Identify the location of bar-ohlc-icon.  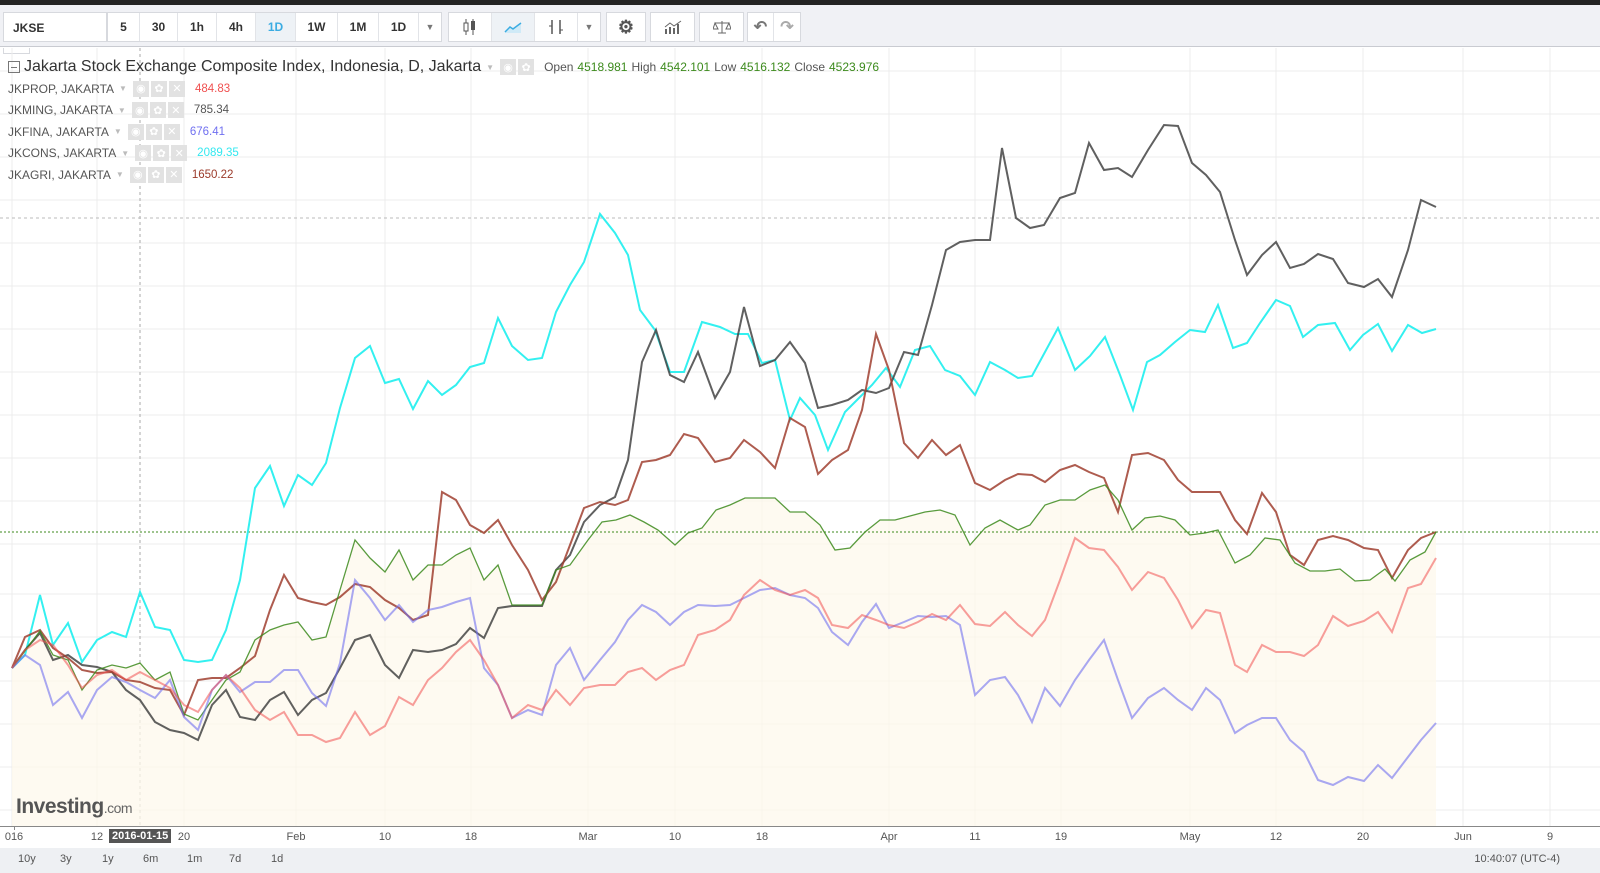
(556, 27).